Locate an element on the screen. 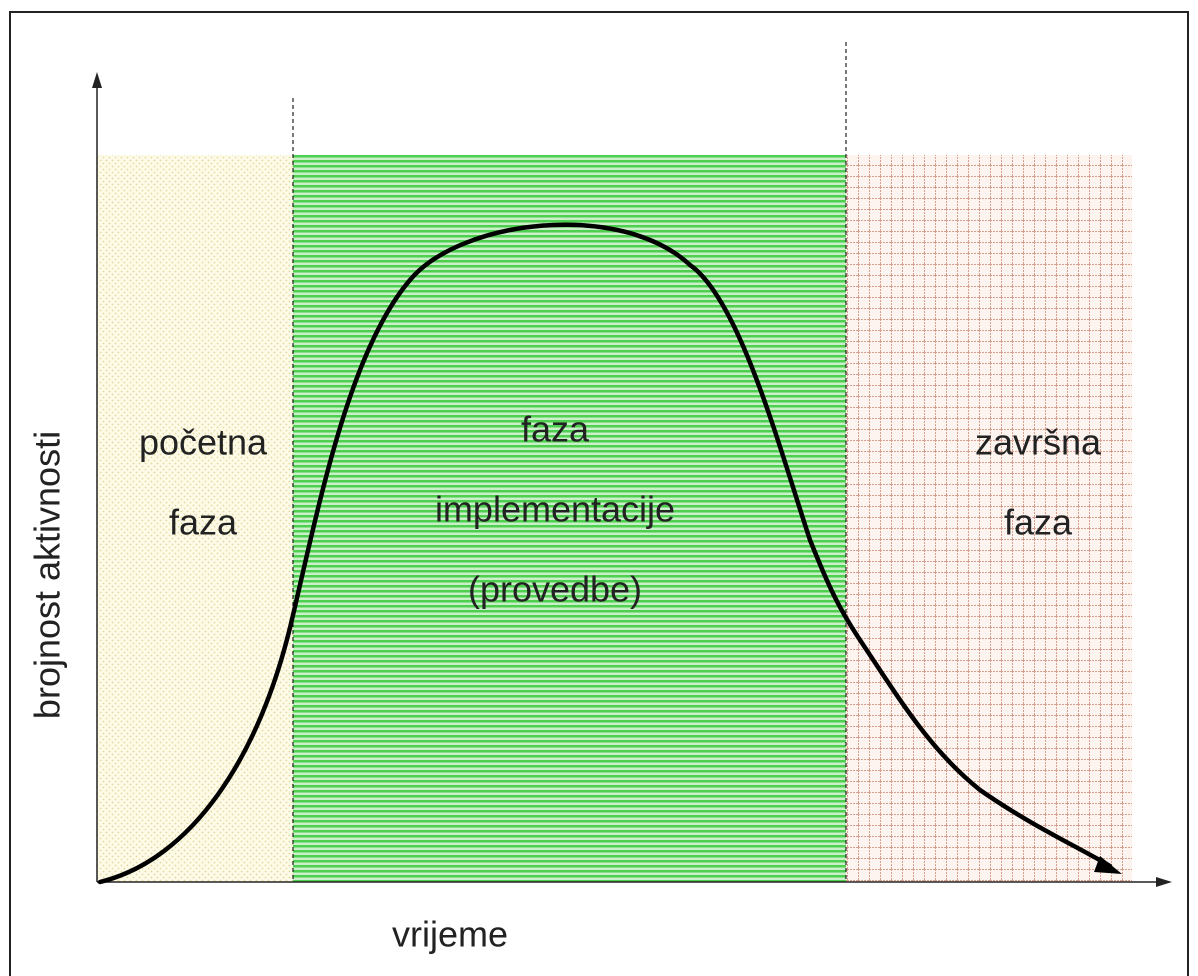  phase-label: (provedbe) is located at coordinates (555, 589).